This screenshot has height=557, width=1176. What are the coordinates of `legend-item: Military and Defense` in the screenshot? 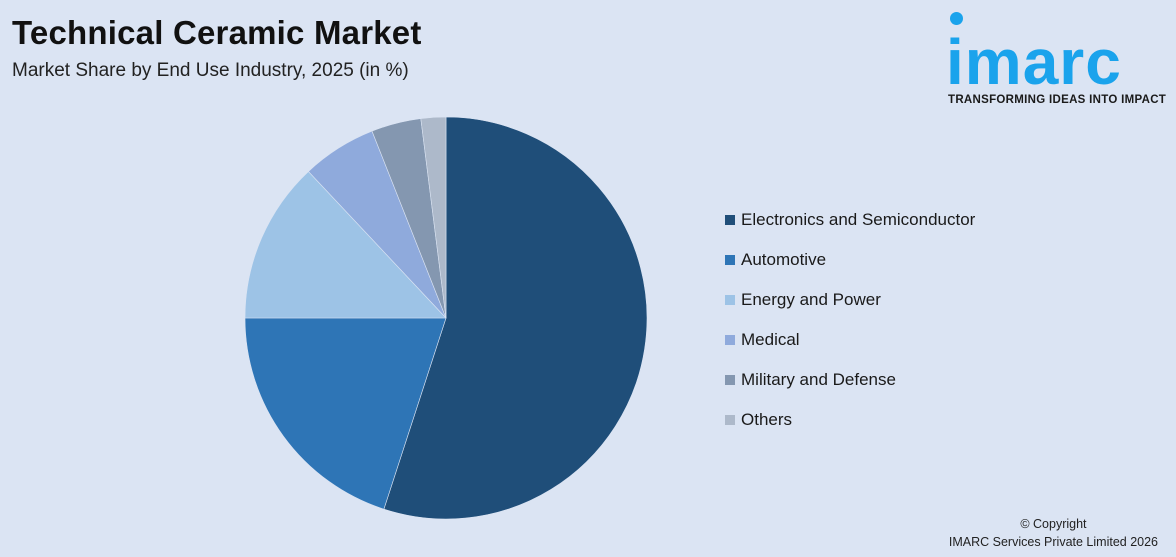 It's located at (850, 380).